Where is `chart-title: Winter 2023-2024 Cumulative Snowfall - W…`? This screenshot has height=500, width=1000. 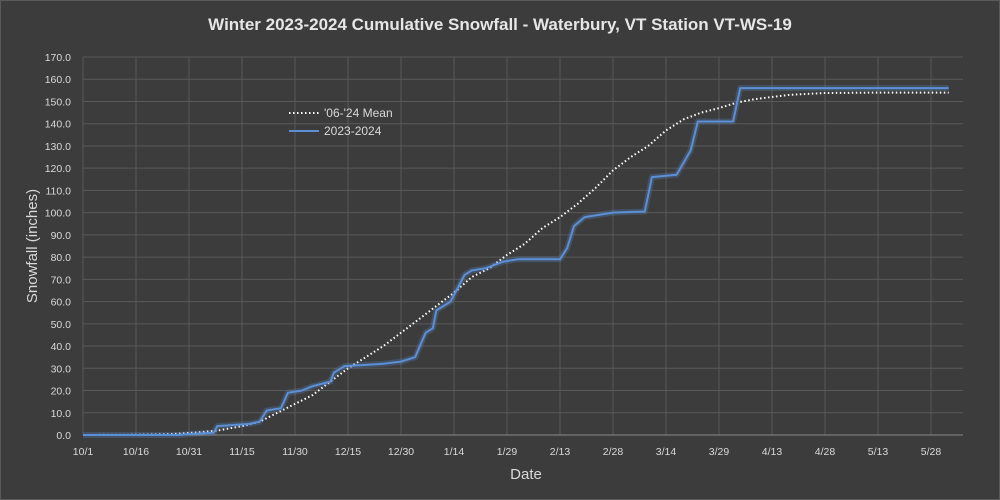 chart-title: Winter 2023-2024 Cumulative Snowfall - W… is located at coordinates (500, 24).